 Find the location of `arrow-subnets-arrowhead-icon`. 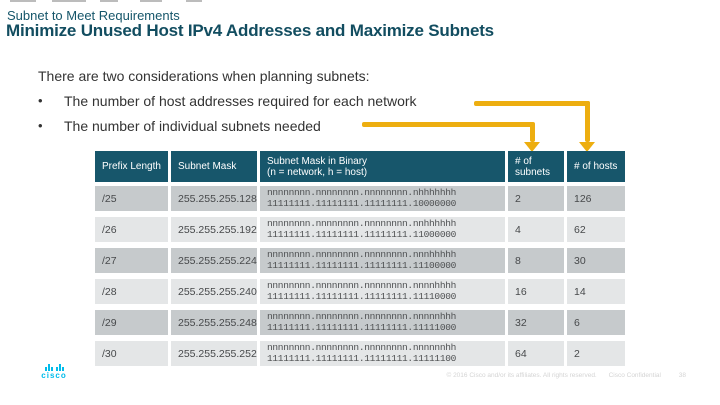

arrow-subnets-arrowhead-icon is located at coordinates (532, 147).